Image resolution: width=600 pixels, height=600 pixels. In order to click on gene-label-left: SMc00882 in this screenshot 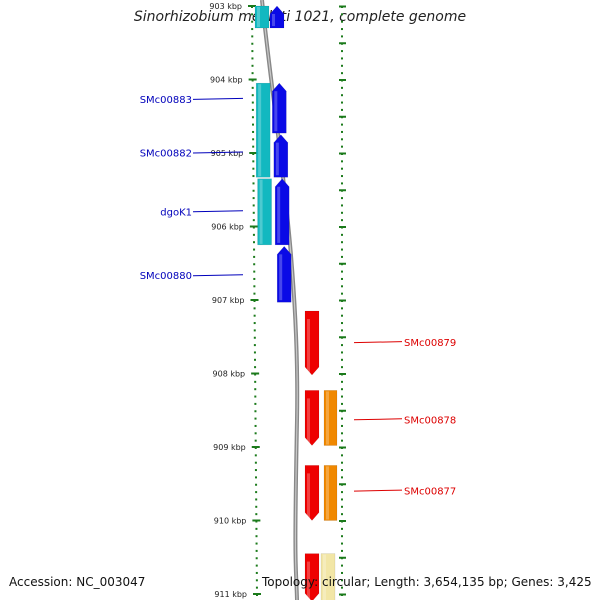, I will do `click(166, 154)`.